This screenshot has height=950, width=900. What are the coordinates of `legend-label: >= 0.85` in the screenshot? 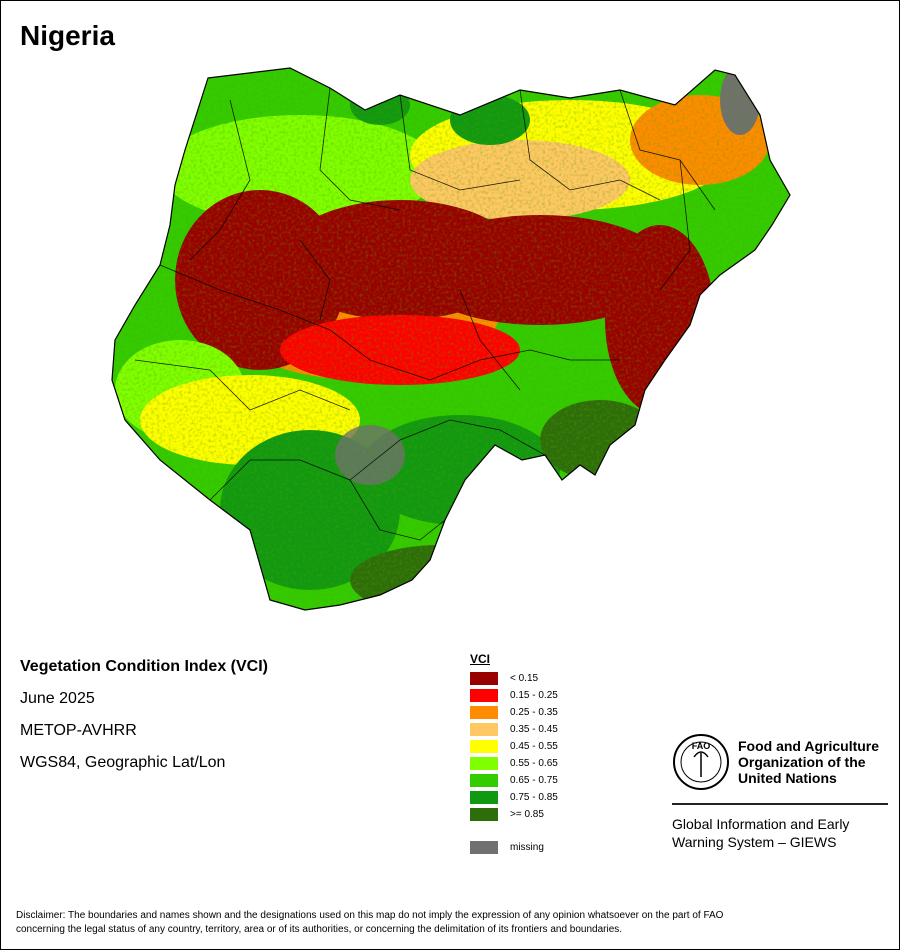 It's located at (527, 814).